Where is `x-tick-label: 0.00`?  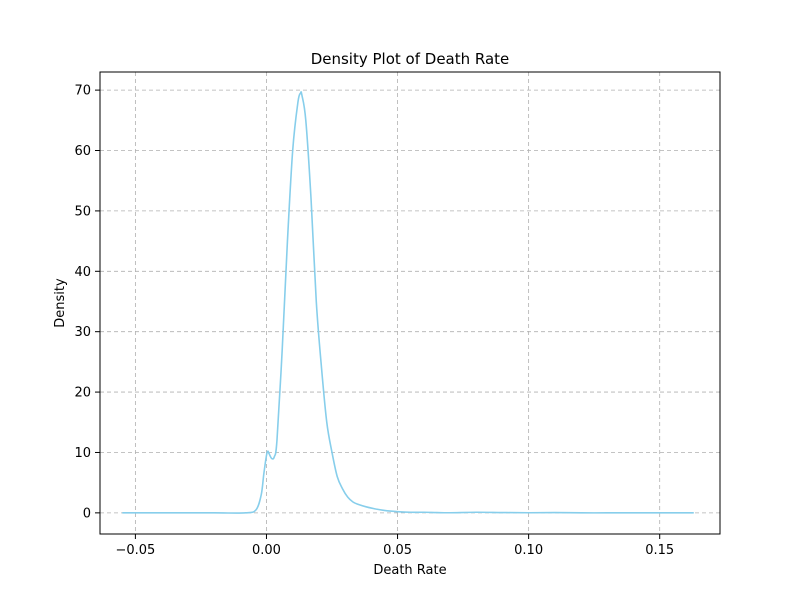
x-tick-label: 0.00 is located at coordinates (266, 550).